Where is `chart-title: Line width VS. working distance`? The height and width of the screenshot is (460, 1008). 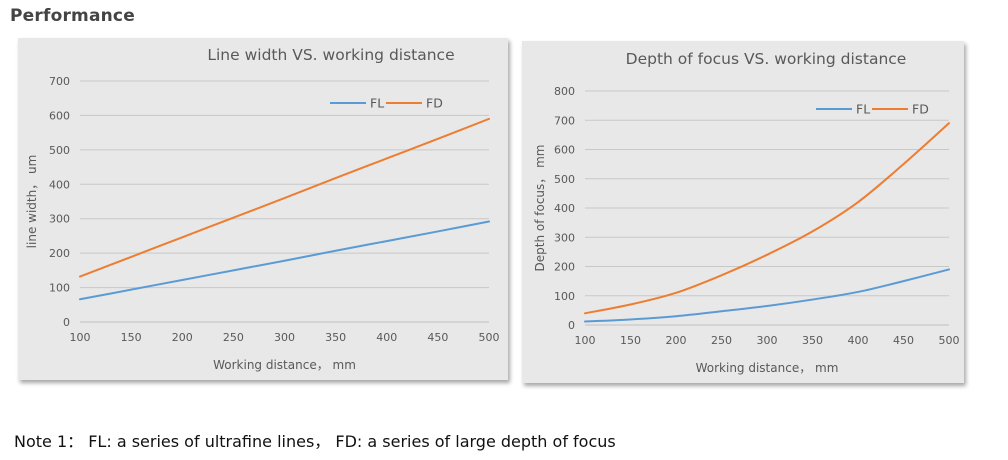 chart-title: Line width VS. working distance is located at coordinates (330, 55).